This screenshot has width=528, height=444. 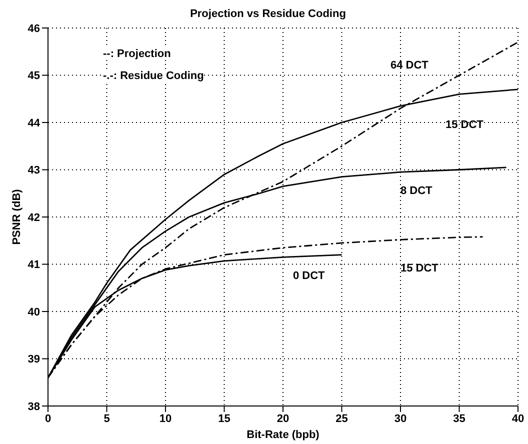 What do you see at coordinates (137, 54) in the screenshot?
I see `annotation: --: Projection` at bounding box center [137, 54].